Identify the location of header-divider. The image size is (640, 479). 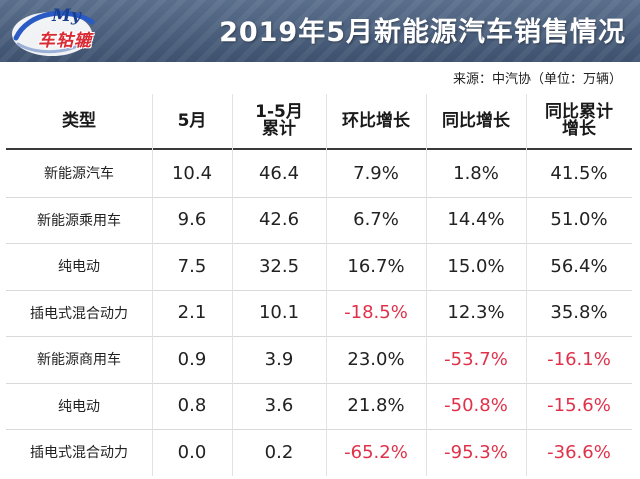
(319, 149).